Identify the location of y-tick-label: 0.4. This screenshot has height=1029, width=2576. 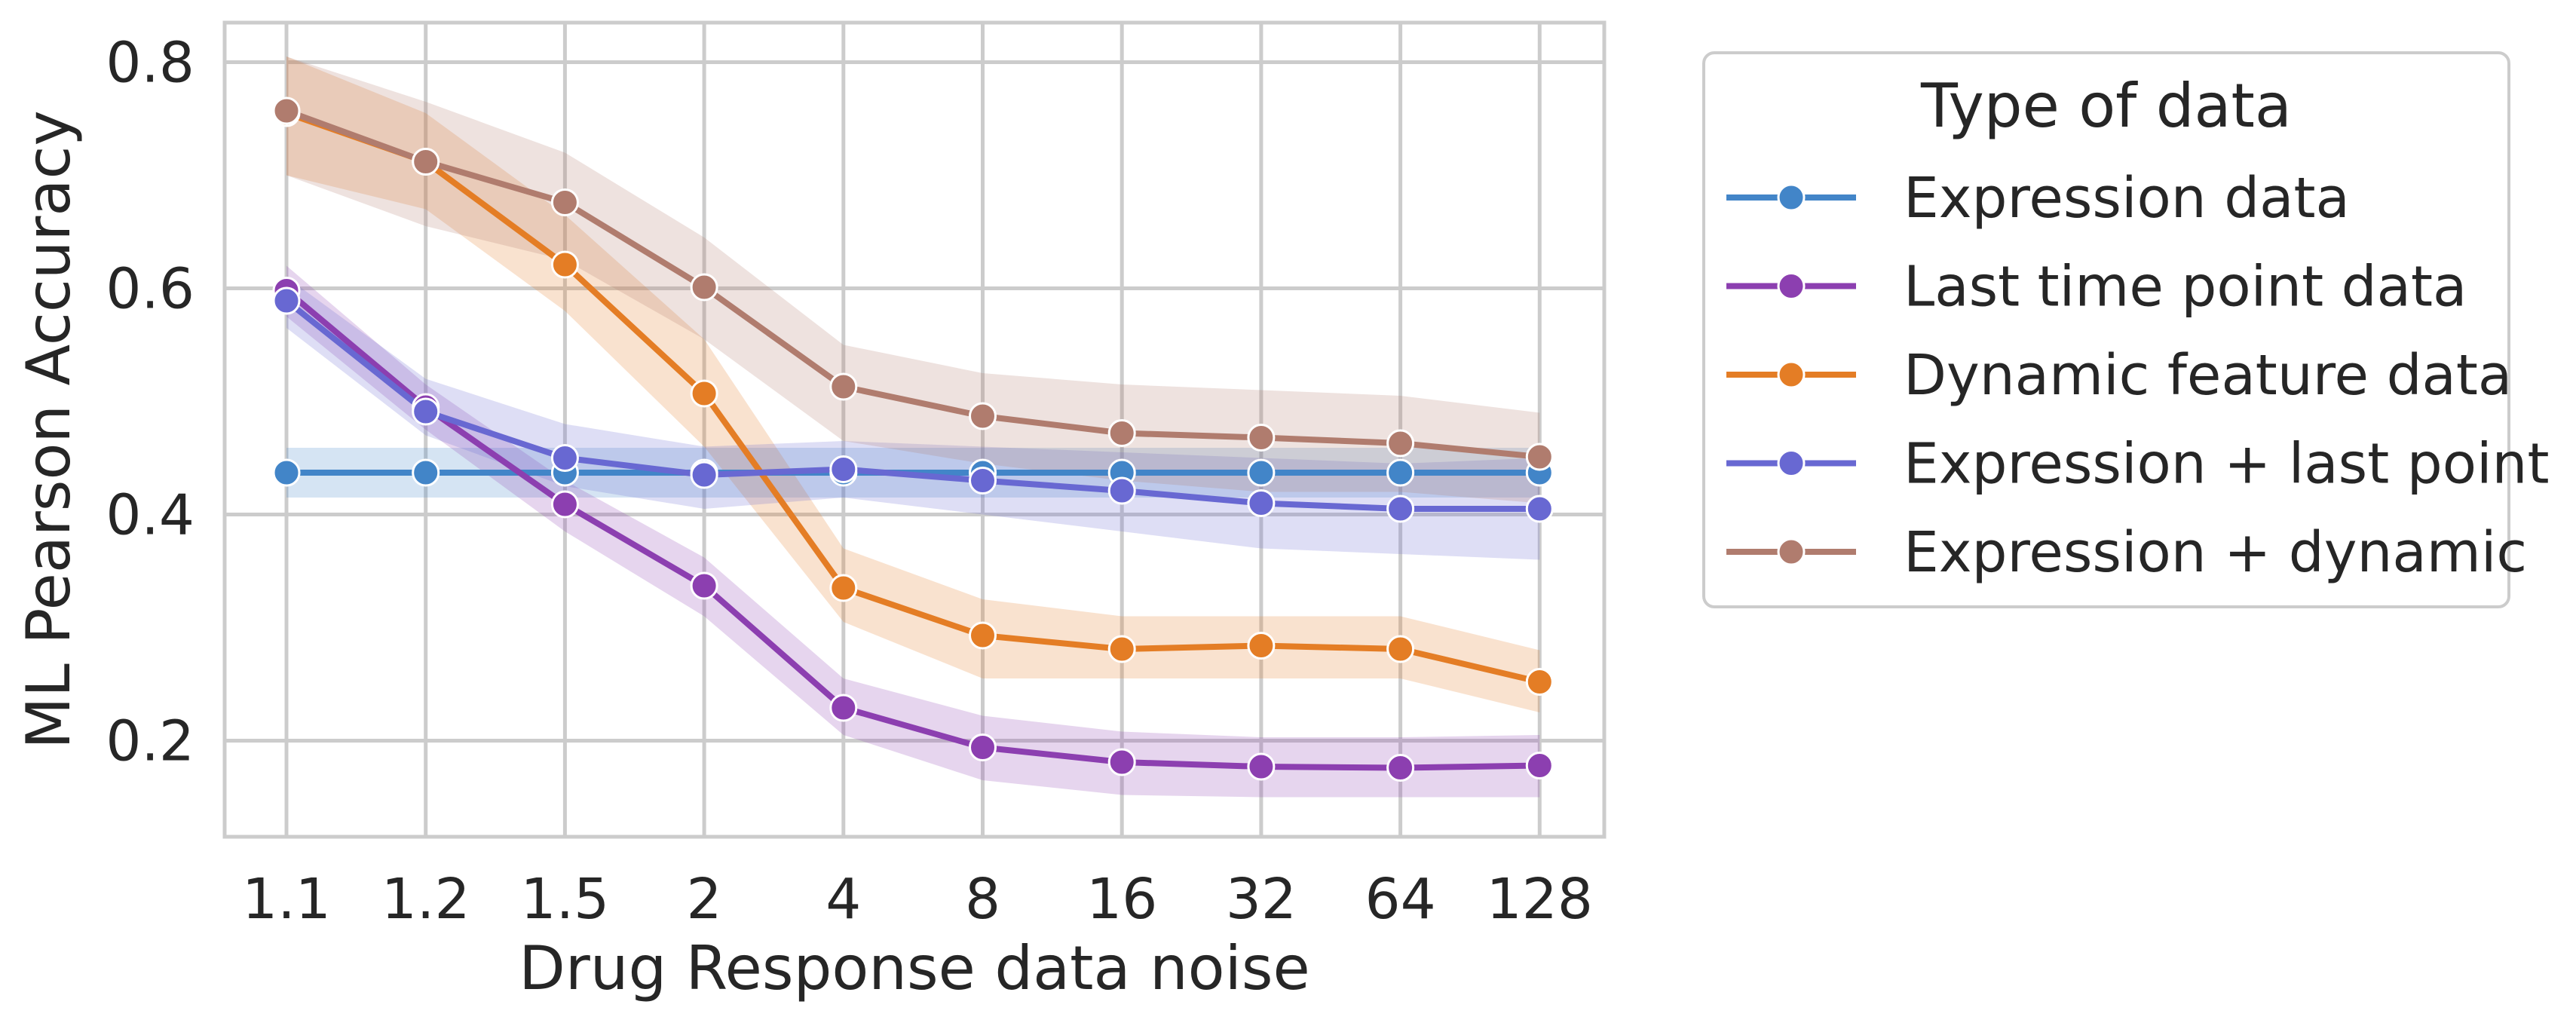
(150, 515).